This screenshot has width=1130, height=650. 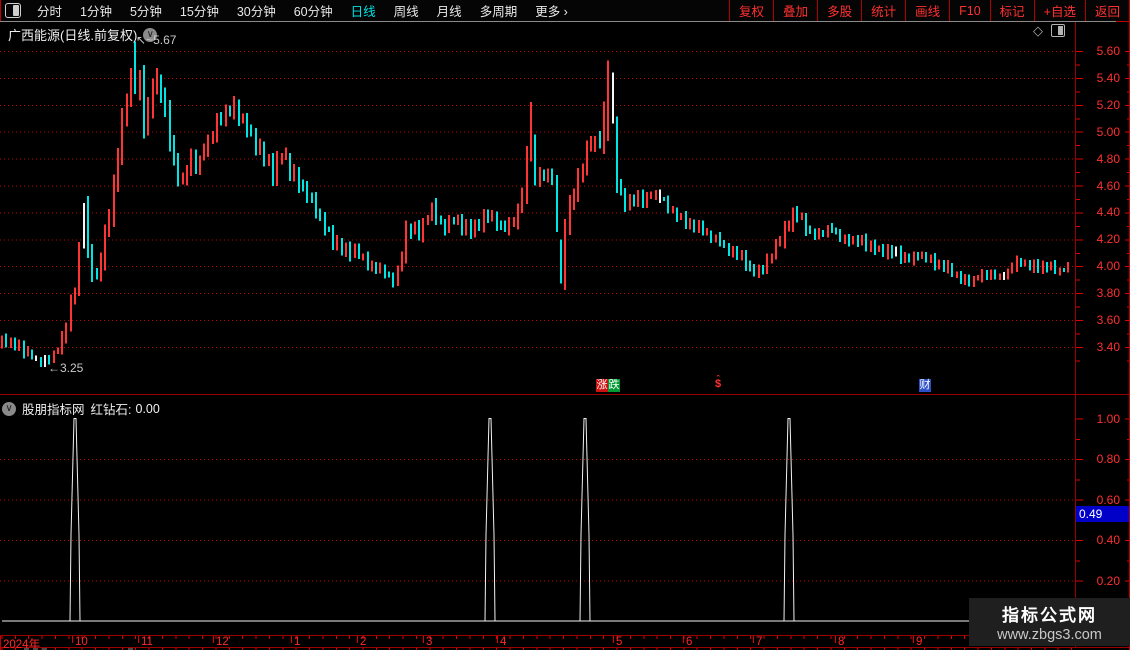 What do you see at coordinates (1108, 239) in the screenshot?
I see `price-tick-label: 4.20` at bounding box center [1108, 239].